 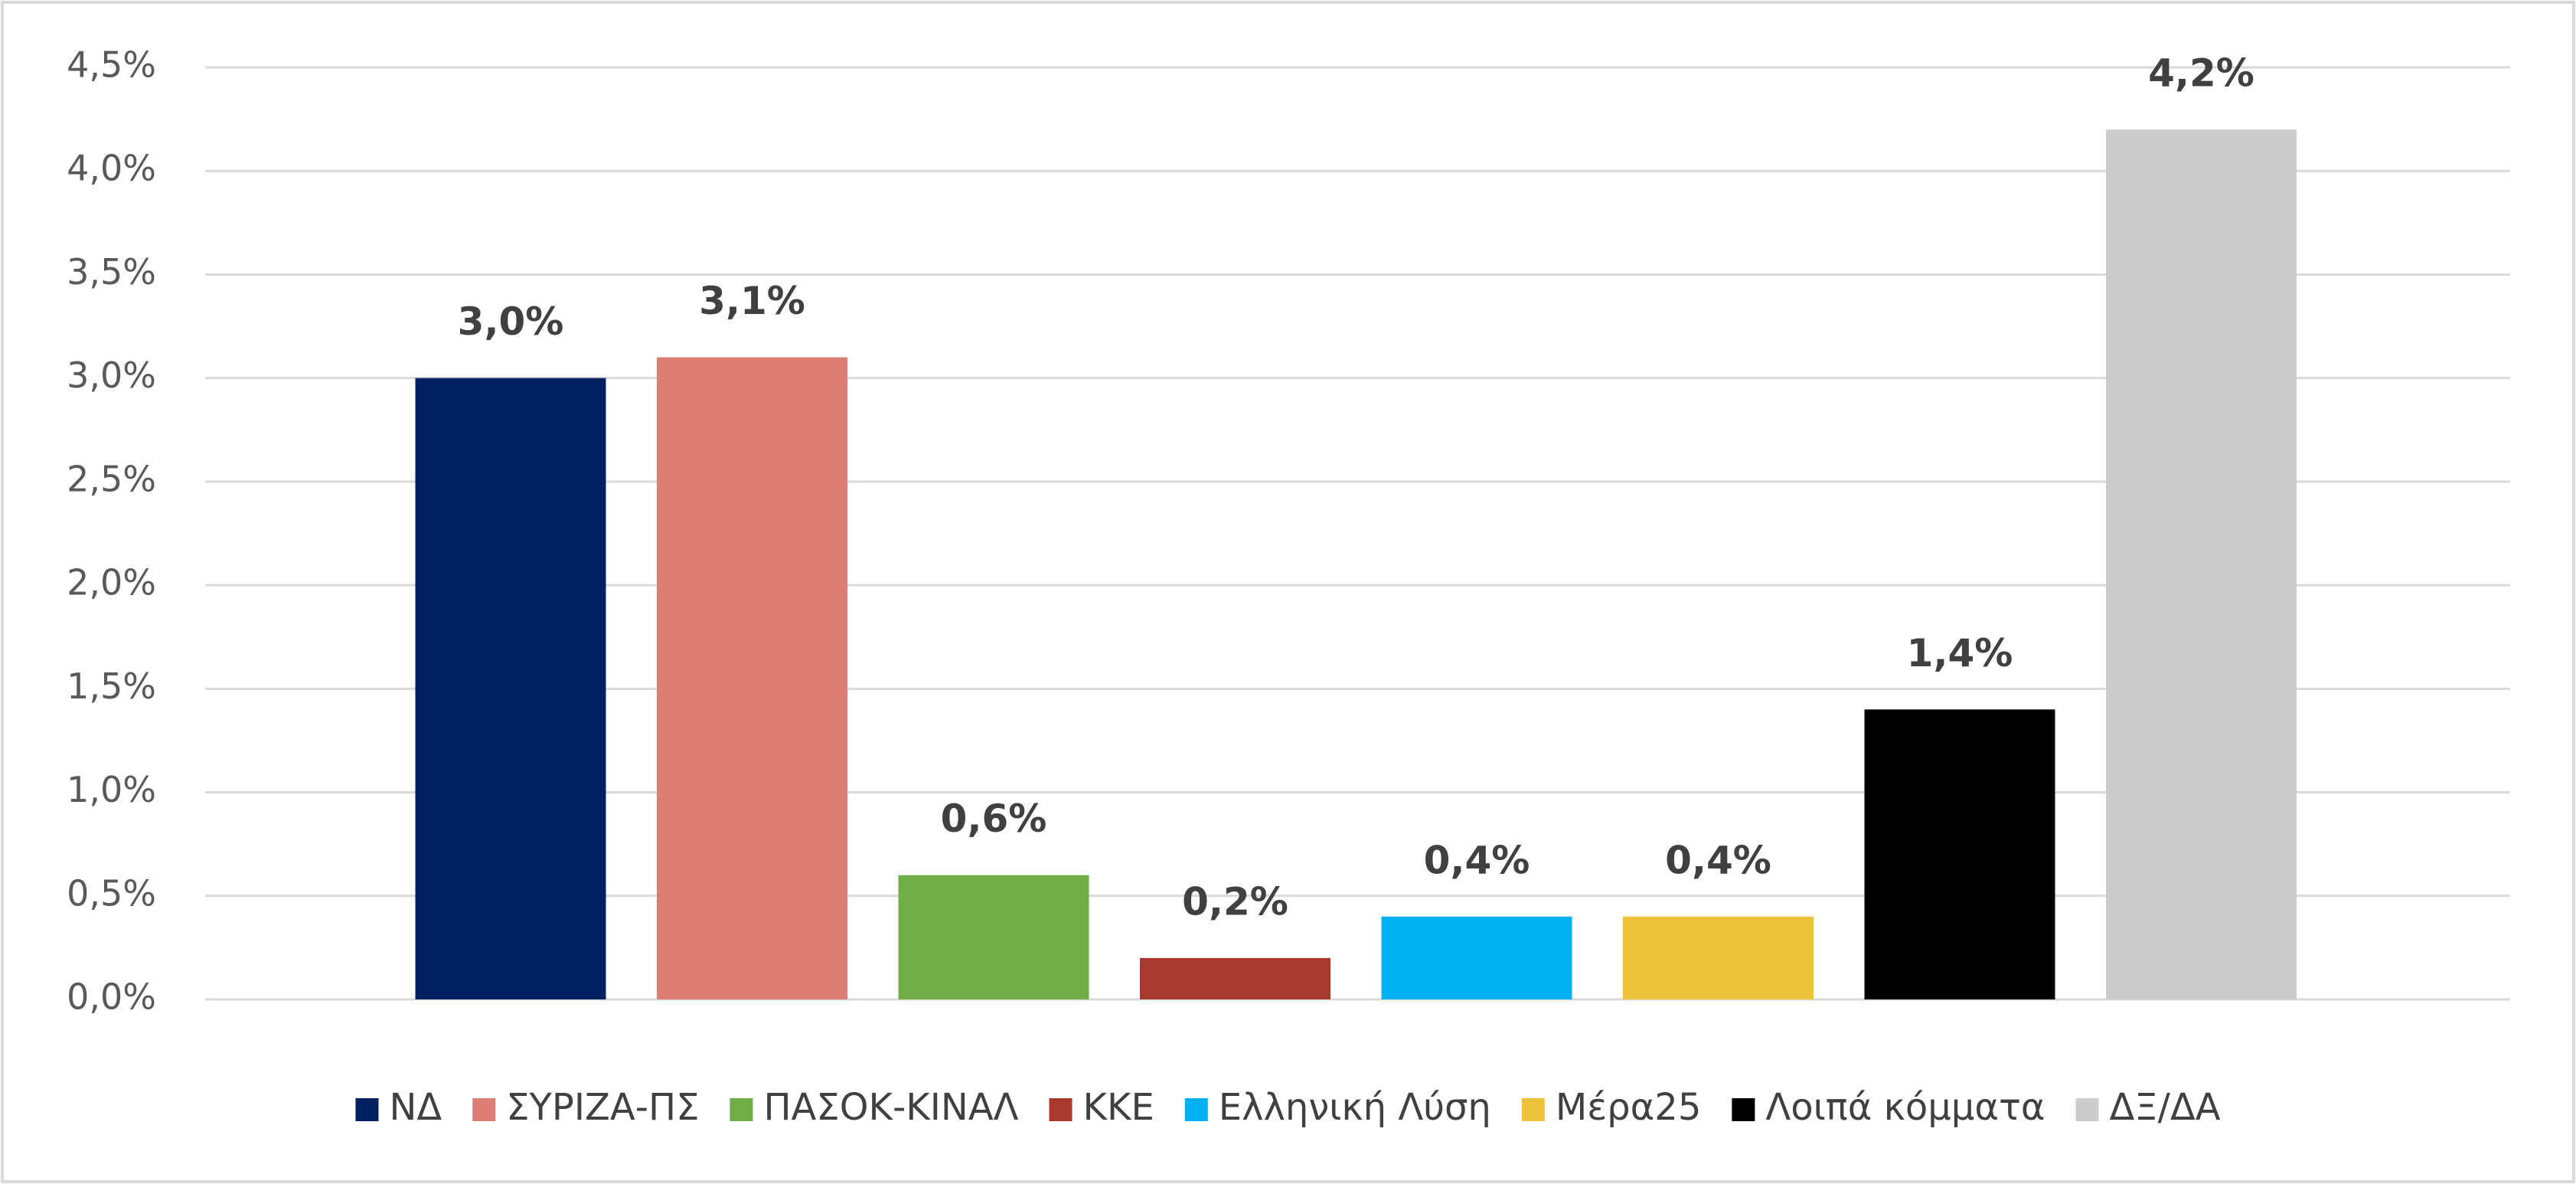 What do you see at coordinates (111, 375) in the screenshot?
I see `y-tick-label: 3,0%` at bounding box center [111, 375].